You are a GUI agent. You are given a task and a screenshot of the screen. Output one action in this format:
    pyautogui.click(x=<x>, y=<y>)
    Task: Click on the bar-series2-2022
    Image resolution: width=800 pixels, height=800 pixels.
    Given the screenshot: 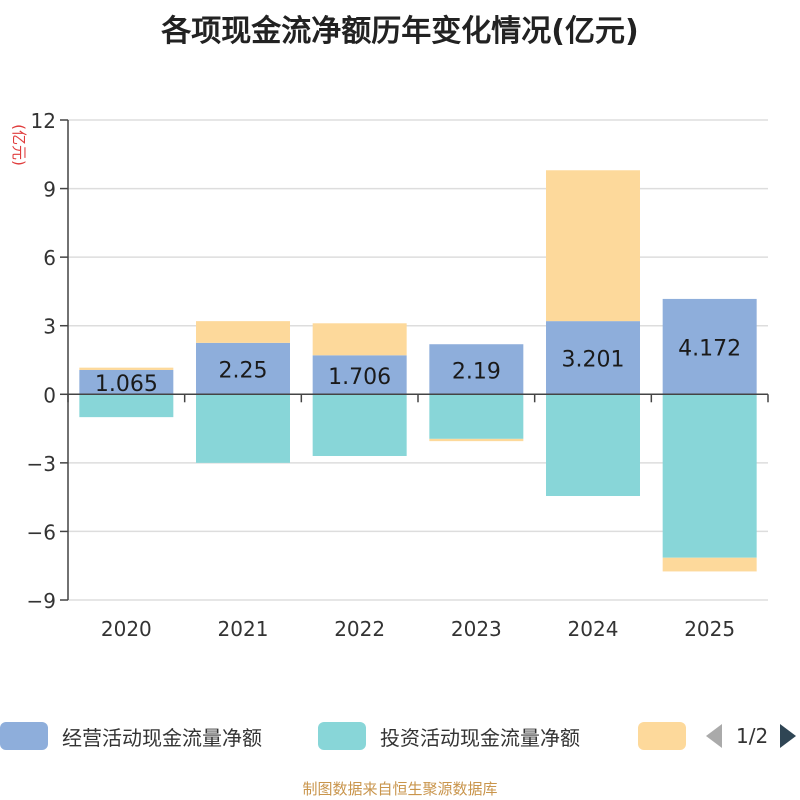 What is the action you would take?
    pyautogui.click(x=359, y=339)
    